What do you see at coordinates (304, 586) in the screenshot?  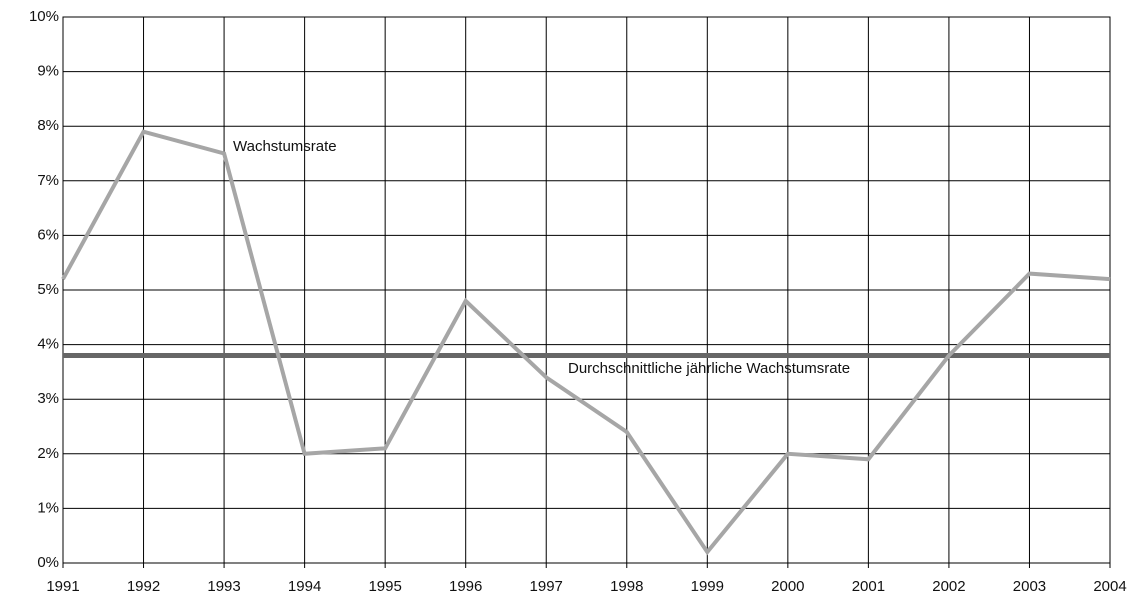 I see `x-tick-label: 1994` at bounding box center [304, 586].